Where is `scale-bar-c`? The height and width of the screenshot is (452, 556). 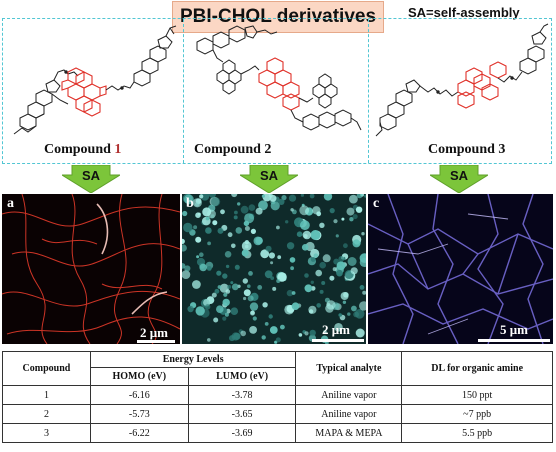
scale-bar-c is located at coordinates (514, 340).